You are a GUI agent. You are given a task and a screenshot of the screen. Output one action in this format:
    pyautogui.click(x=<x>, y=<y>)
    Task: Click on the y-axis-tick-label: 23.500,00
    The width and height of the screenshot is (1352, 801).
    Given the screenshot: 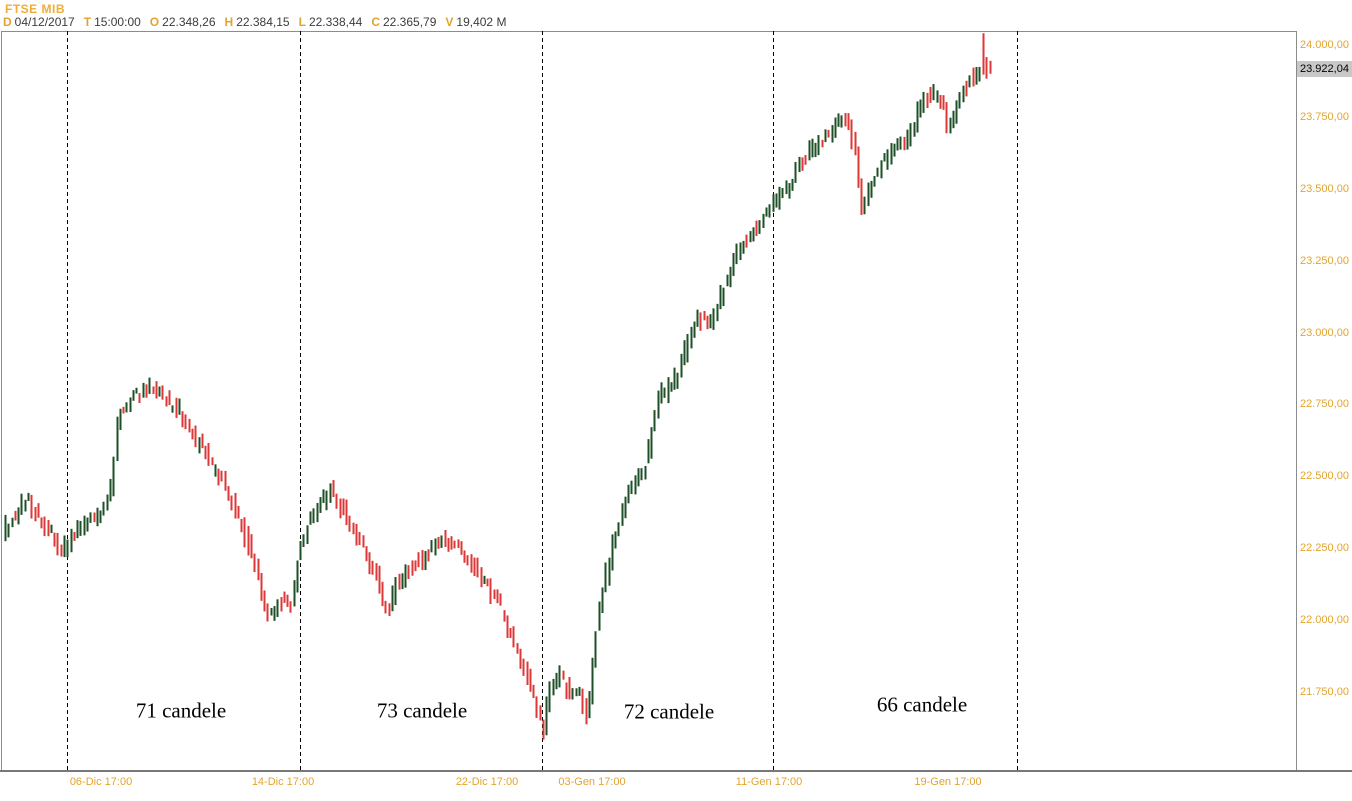 What is the action you would take?
    pyautogui.click(x=1324, y=188)
    